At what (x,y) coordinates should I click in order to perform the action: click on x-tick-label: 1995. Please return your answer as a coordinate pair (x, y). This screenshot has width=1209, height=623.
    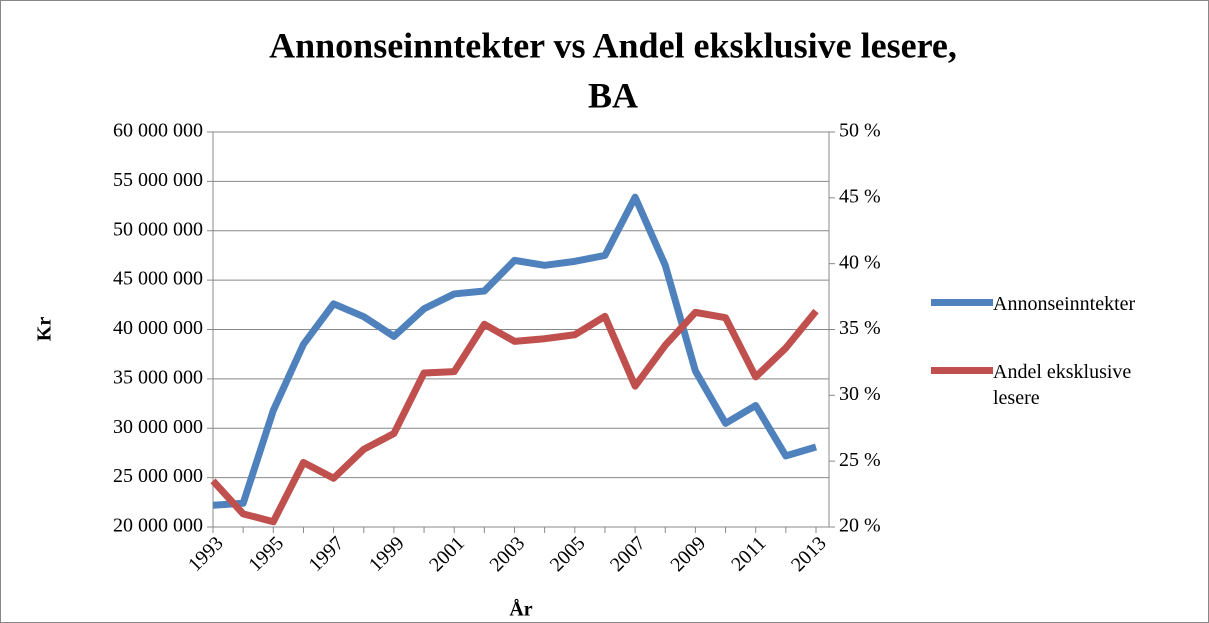
    Looking at the image, I should click on (266, 554).